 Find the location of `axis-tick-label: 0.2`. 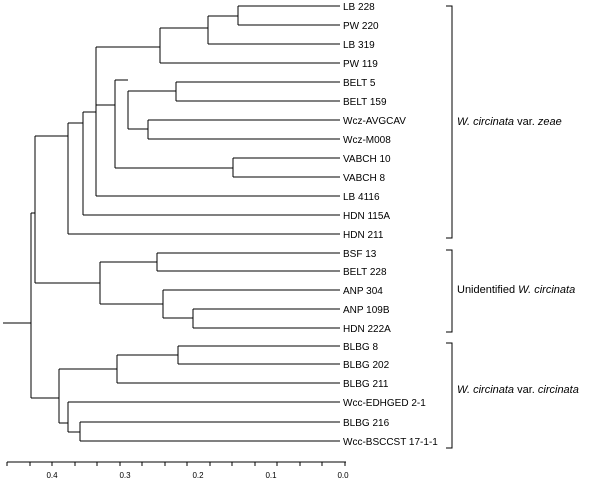

axis-tick-label: 0.2 is located at coordinates (198, 475).